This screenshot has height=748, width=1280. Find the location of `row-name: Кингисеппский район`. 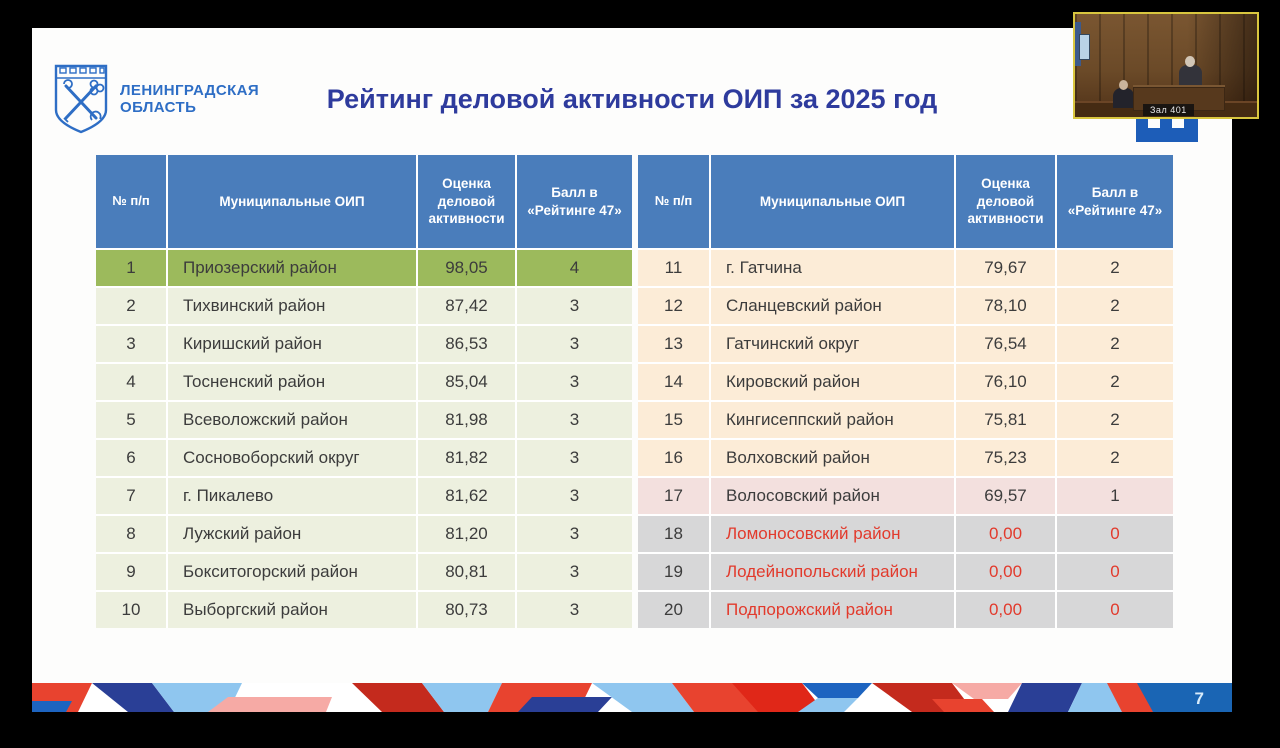

row-name: Кингисеппский район is located at coordinates (832, 420).